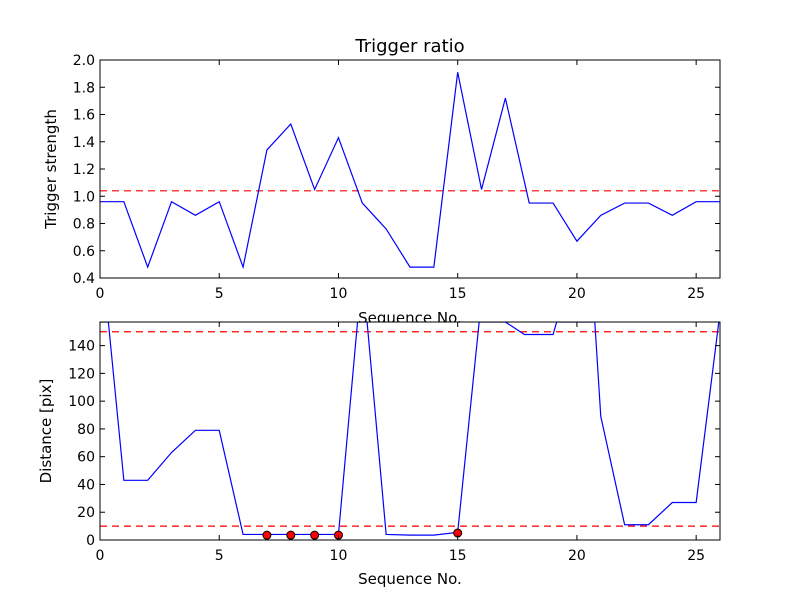 The width and height of the screenshot is (800, 600). Describe the element at coordinates (51, 169) in the screenshot. I see `y-axis-label: Trigger strength` at that location.